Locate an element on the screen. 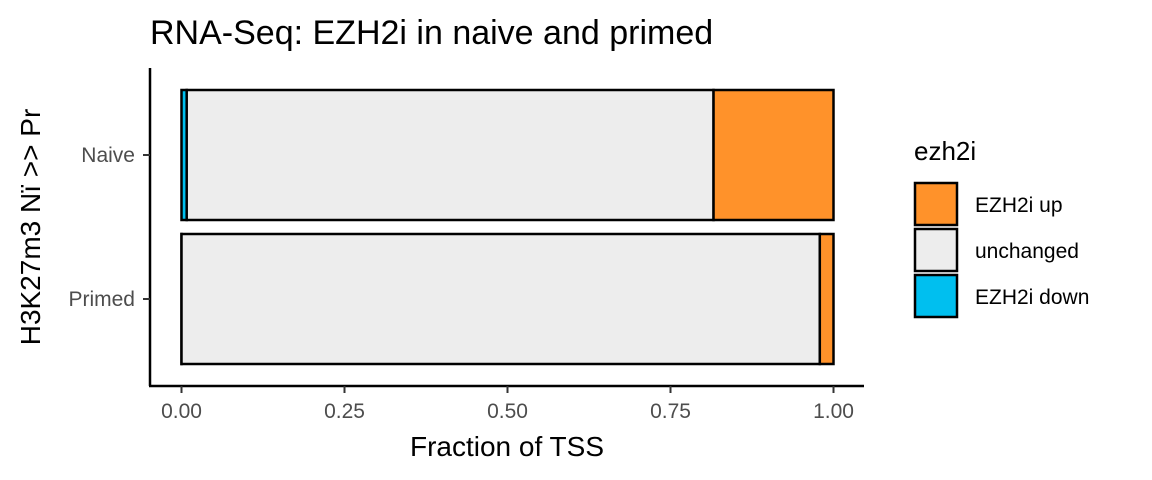  legend: ezh2i EZH2i up unchanged EZH2i down is located at coordinates (1001, 227).